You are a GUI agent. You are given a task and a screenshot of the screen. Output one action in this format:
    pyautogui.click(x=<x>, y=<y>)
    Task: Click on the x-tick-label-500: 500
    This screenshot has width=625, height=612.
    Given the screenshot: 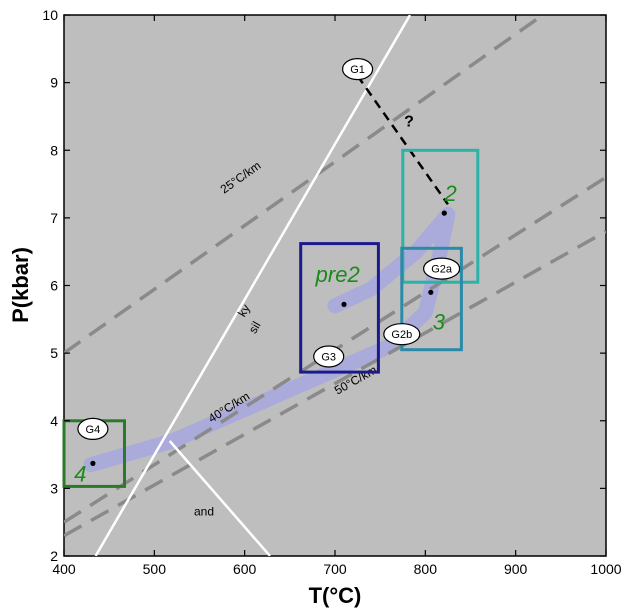 What is the action you would take?
    pyautogui.click(x=155, y=569)
    